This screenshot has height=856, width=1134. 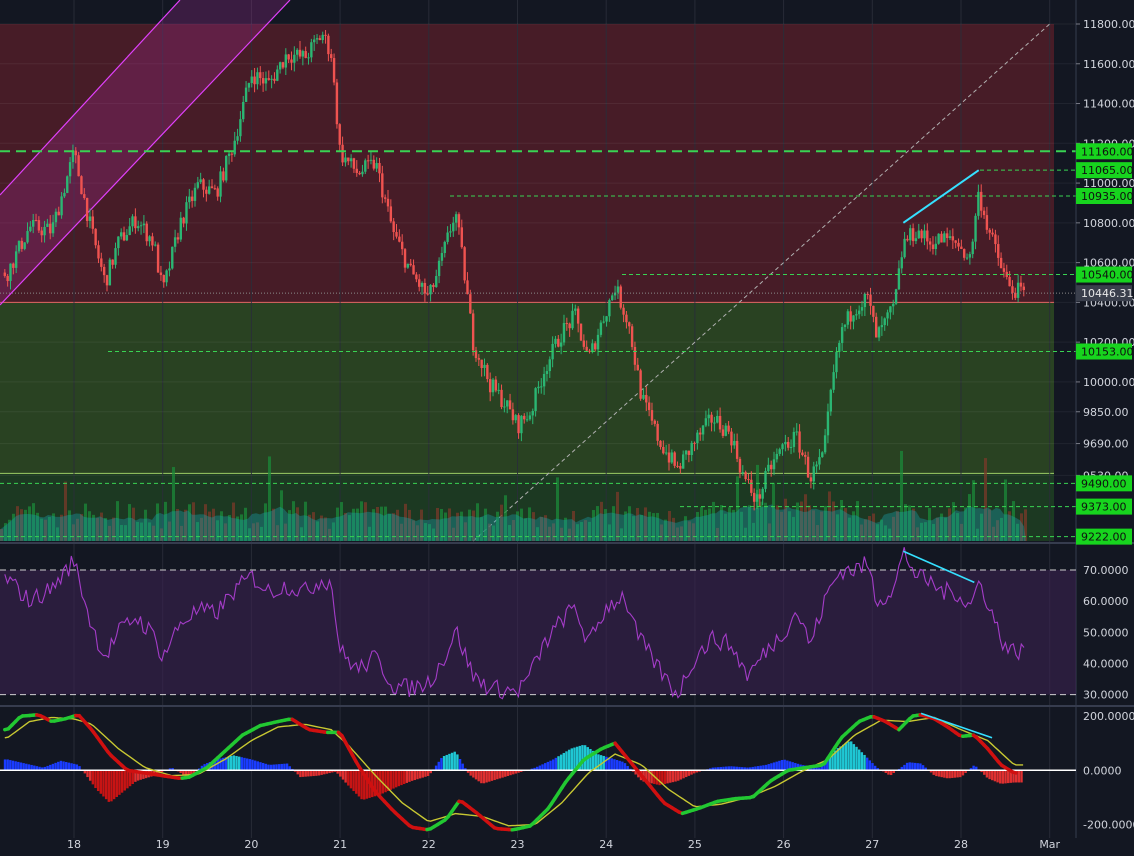 I want to click on price-level-tag-label: 11160.00, so click(x=1107, y=151).